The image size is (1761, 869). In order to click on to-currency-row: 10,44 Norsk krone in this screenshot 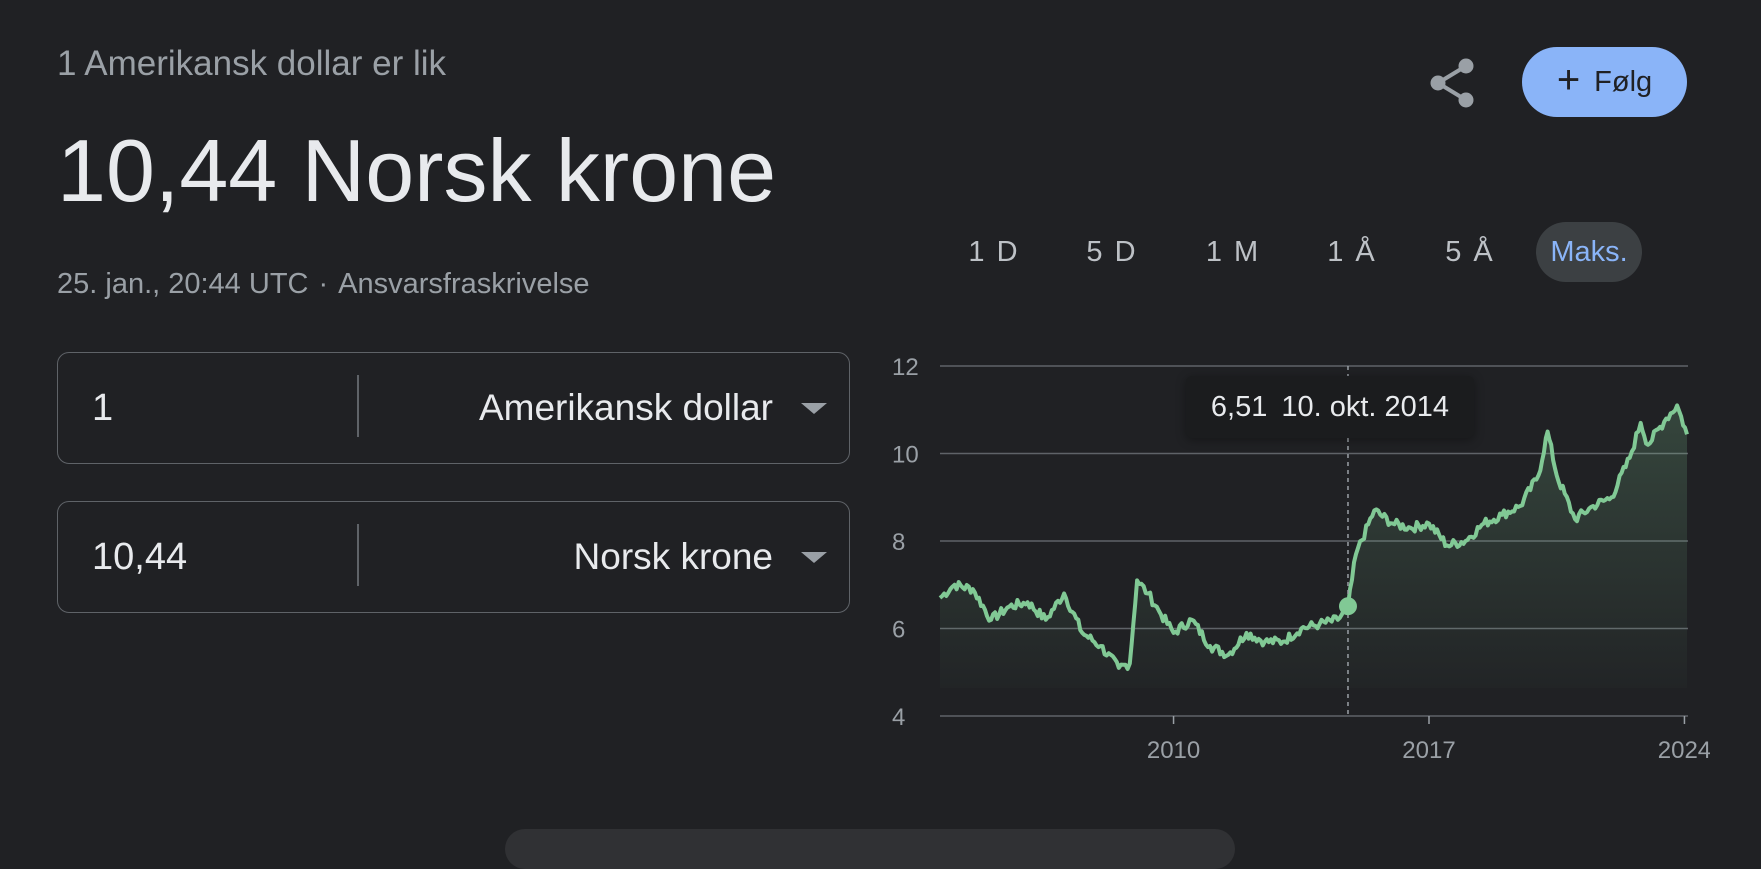, I will do `click(453, 557)`.